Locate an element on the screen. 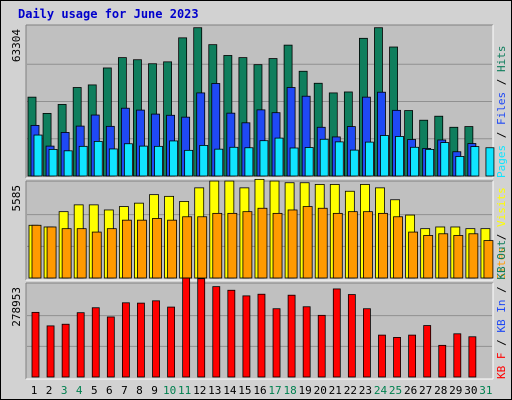 This screenshot has width=512, height=400. x-tick-label: 20 is located at coordinates (320, 390).